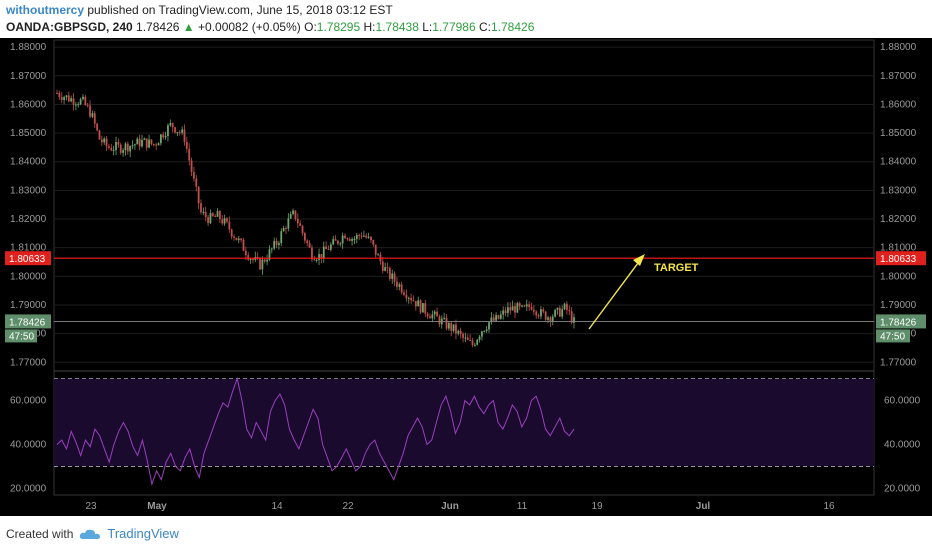 The image size is (932, 550). What do you see at coordinates (310, 27) in the screenshot?
I see `open-label: O:` at bounding box center [310, 27].